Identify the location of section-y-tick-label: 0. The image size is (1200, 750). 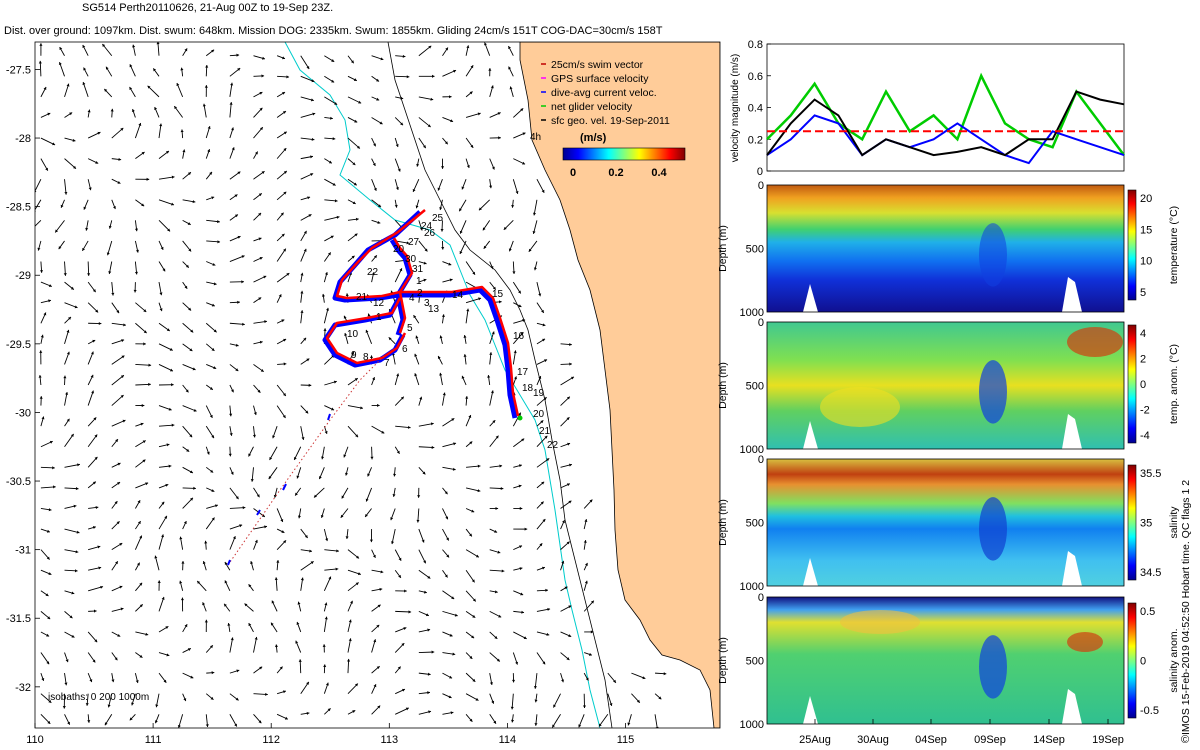
(761, 460).